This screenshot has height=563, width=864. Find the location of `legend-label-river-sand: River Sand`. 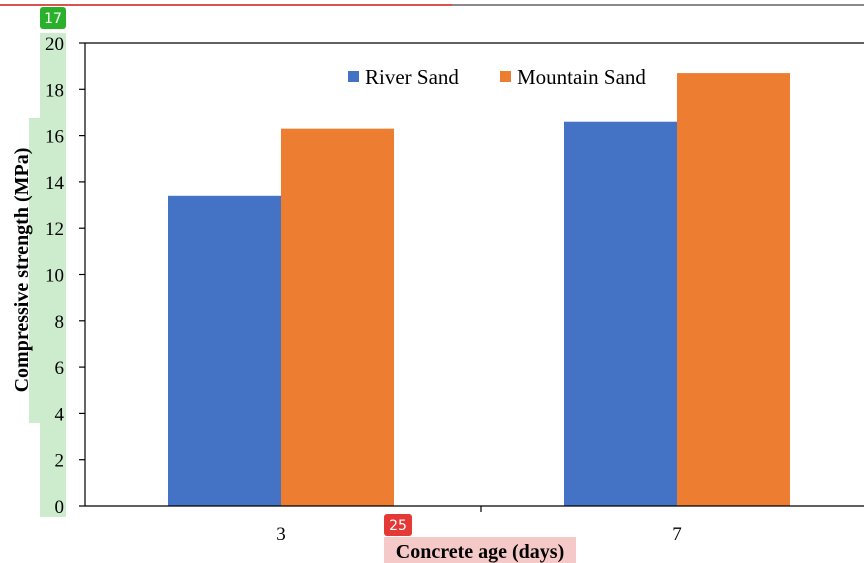

legend-label-river-sand: River Sand is located at coordinates (412, 77).